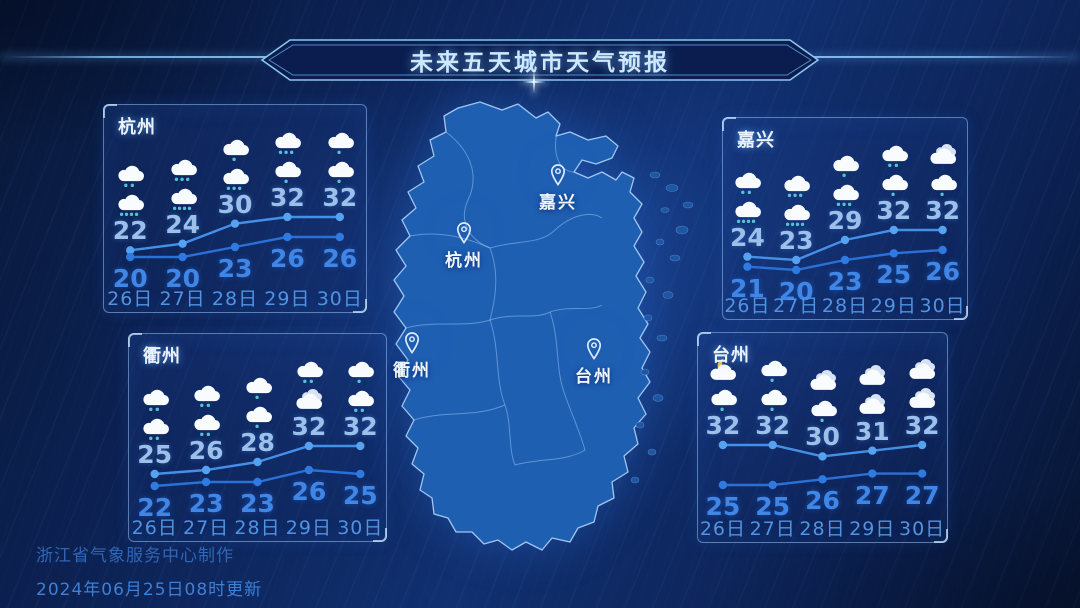 This screenshot has width=1080, height=608. I want to click on page-title: 未来五天城市天气预报, so click(540, 63).